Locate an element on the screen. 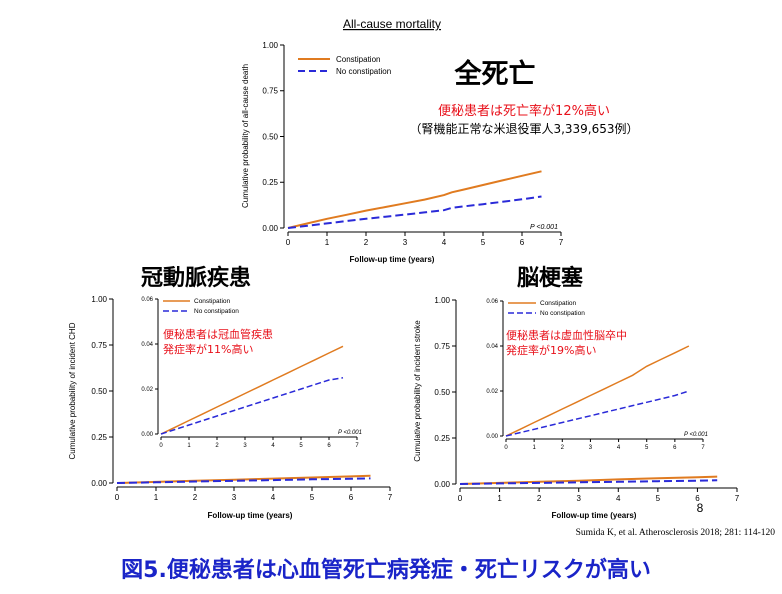 The height and width of the screenshot is (594, 782). top-chart-xlabel: Follow-up time (years) is located at coordinates (392, 259).